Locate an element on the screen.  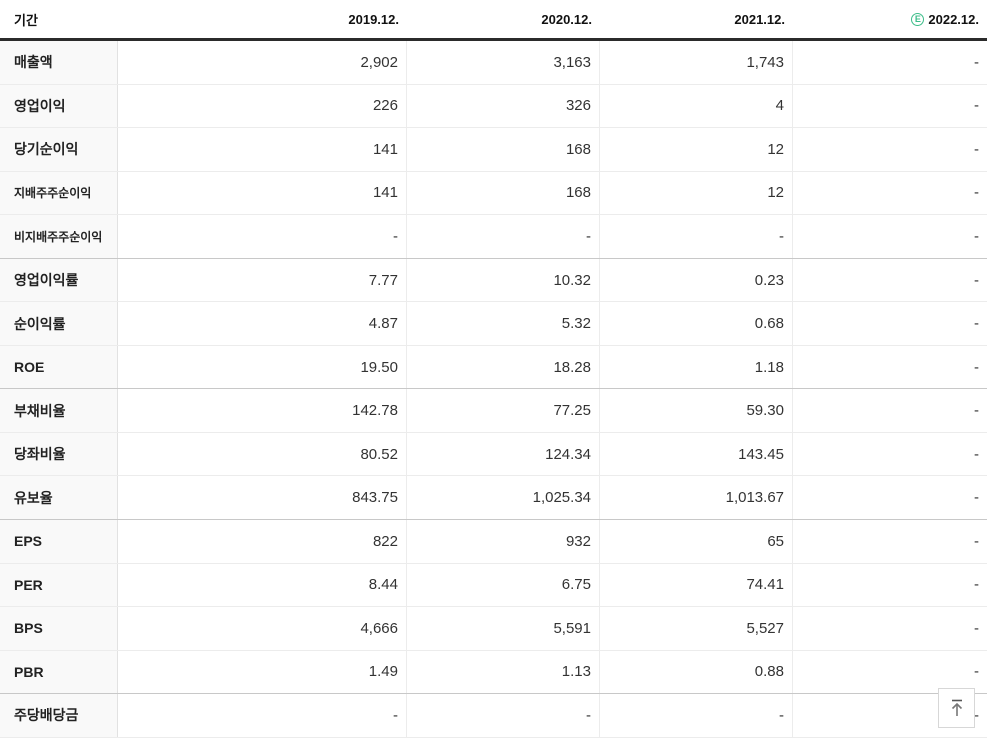
row-label: 부채비율 is located at coordinates (59, 410).